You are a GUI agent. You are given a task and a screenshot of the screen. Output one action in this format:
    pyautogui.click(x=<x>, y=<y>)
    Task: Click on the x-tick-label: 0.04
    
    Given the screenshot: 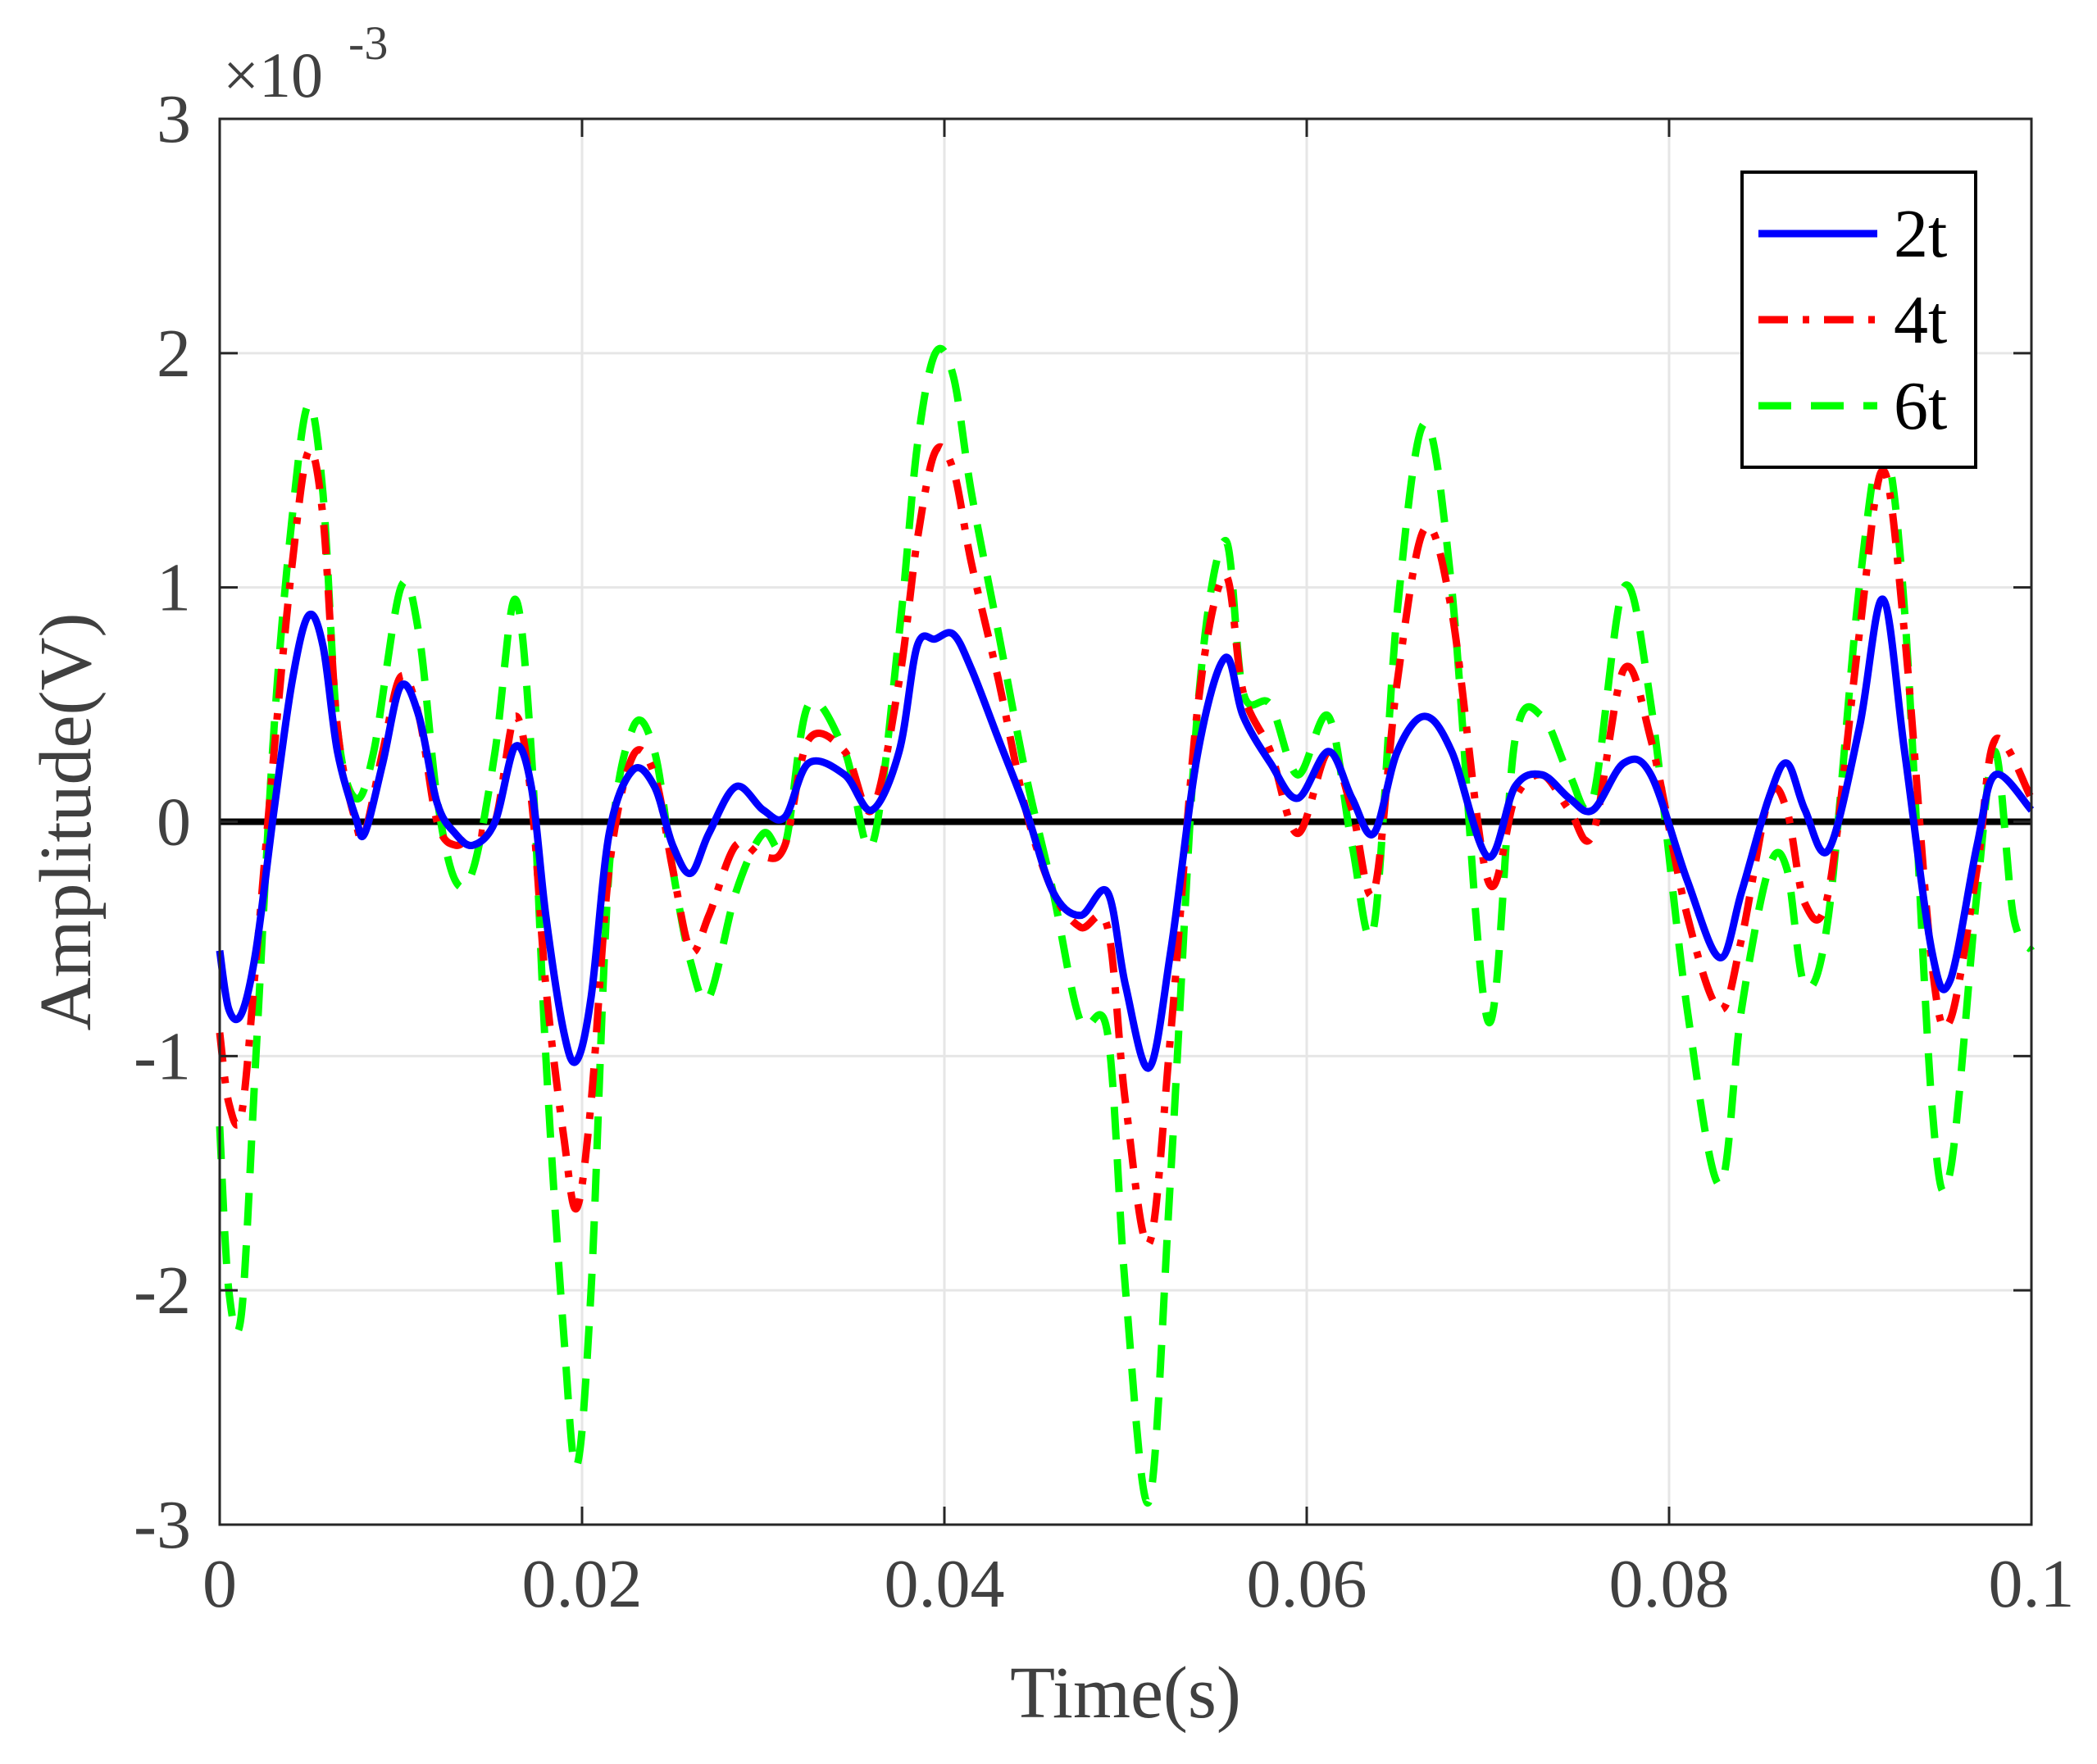 What is the action you would take?
    pyautogui.click(x=945, y=1584)
    